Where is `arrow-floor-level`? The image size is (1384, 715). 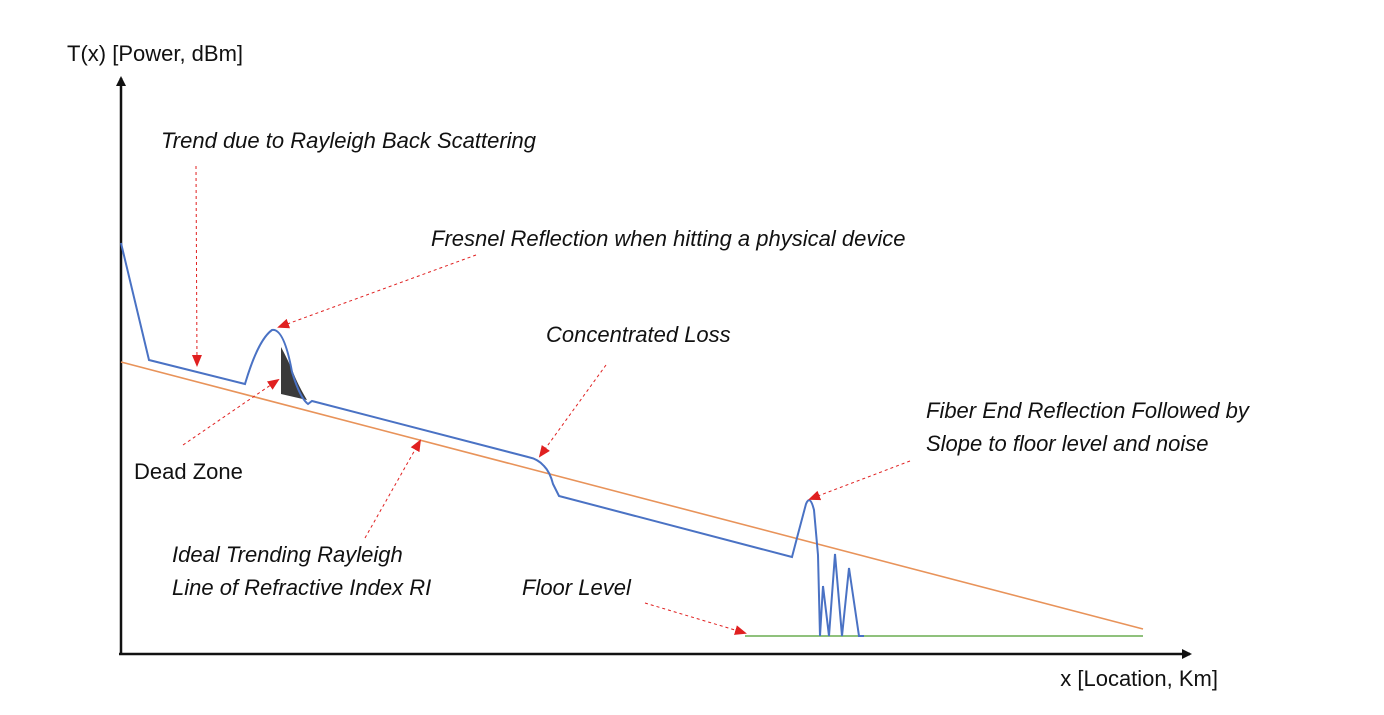
arrow-floor-level is located at coordinates (695, 618).